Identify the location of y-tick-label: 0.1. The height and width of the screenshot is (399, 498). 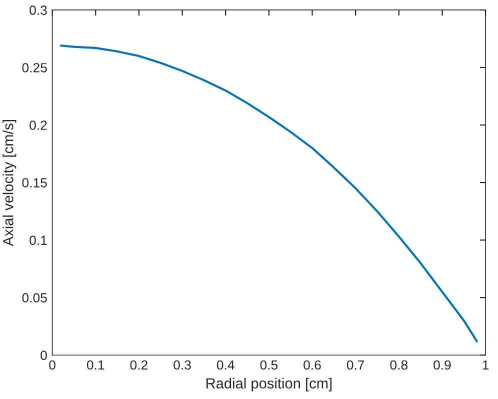
(38, 240).